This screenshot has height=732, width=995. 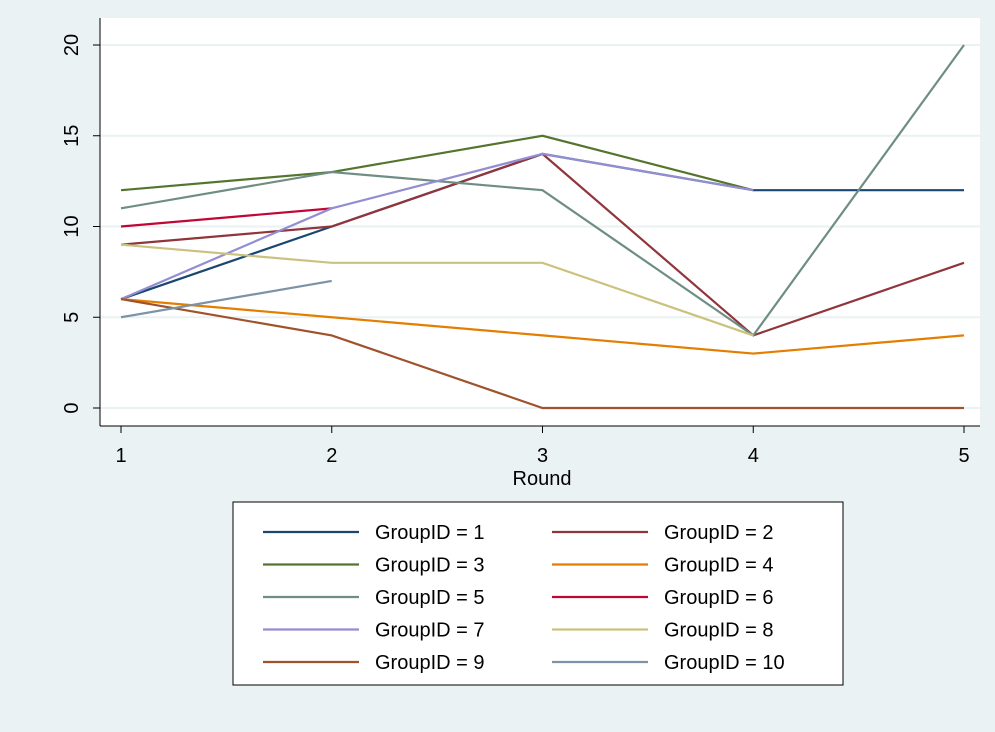 What do you see at coordinates (72, 45) in the screenshot?
I see `y-tick-label: 20` at bounding box center [72, 45].